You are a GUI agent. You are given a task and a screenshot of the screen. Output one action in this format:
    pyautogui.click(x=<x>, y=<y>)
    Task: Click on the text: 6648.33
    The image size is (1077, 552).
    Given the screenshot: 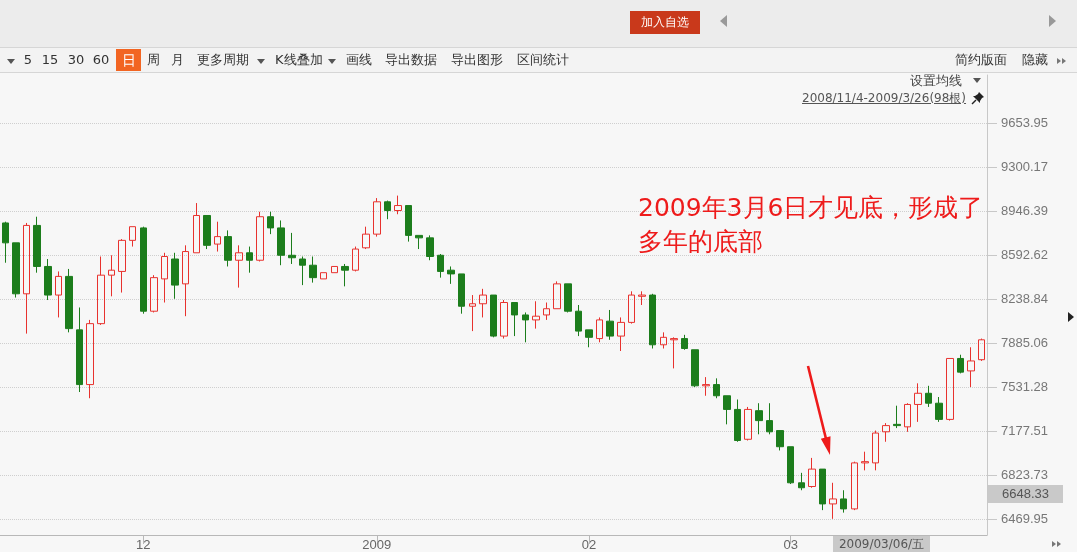 What is the action you would take?
    pyautogui.click(x=1025, y=494)
    